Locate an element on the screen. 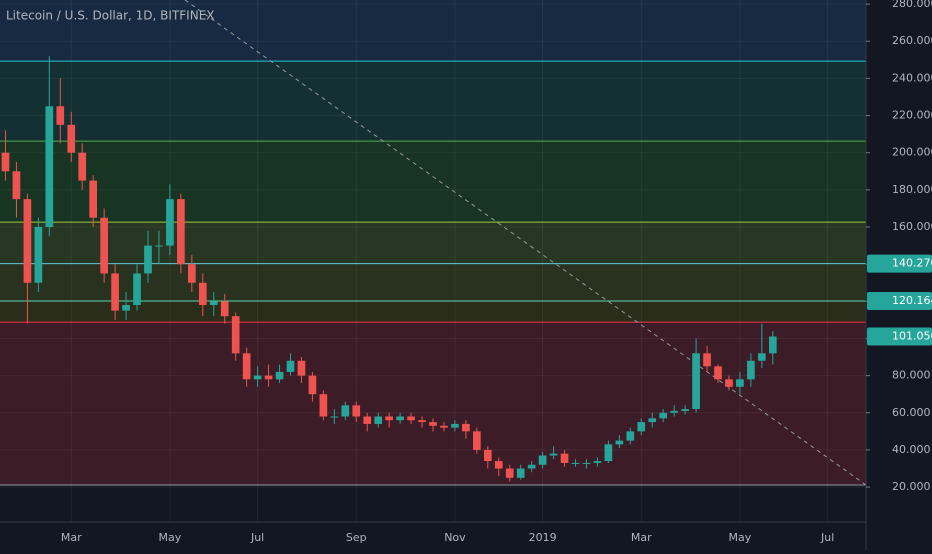 Image resolution: width=932 pixels, height=554 pixels. y-tick-label: 80.000 is located at coordinates (911, 375).